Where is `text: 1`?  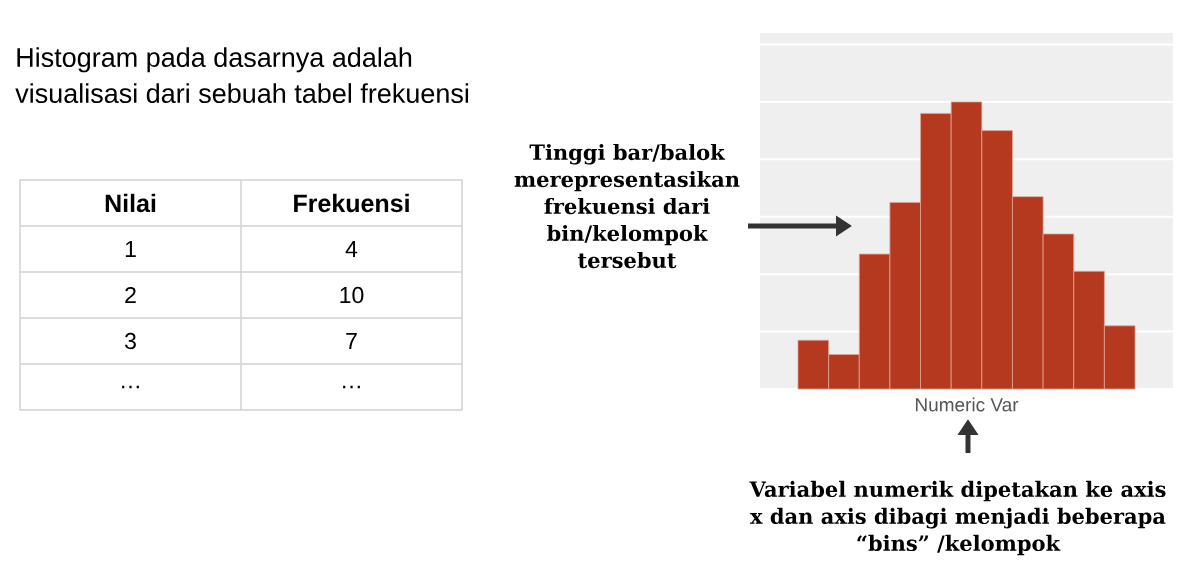 text: 1 is located at coordinates (130, 249).